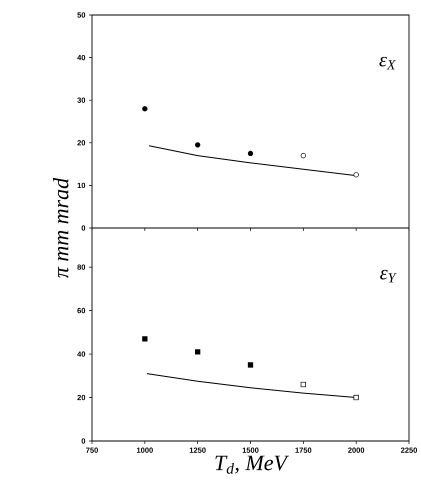  What do you see at coordinates (252, 465) in the screenshot?
I see `x-axis-title: T$_{d}$, MeV` at bounding box center [252, 465].